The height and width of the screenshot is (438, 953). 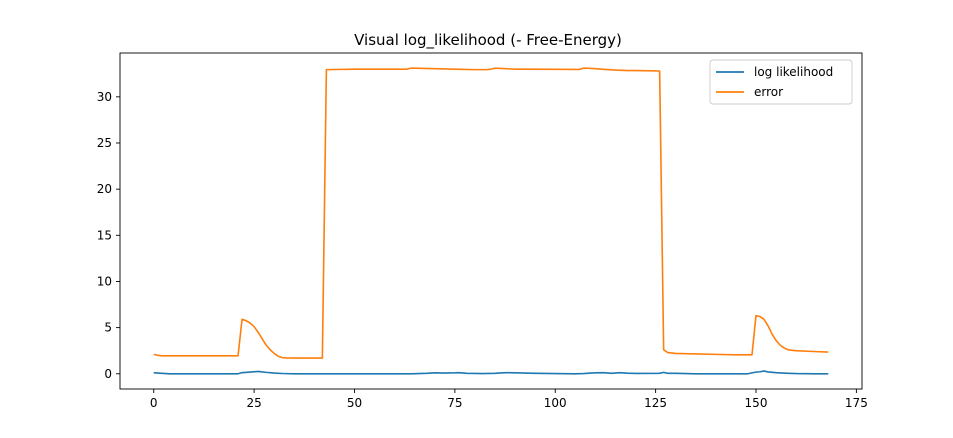 What do you see at coordinates (253, 403) in the screenshot?
I see `x-tick-label: 25` at bounding box center [253, 403].